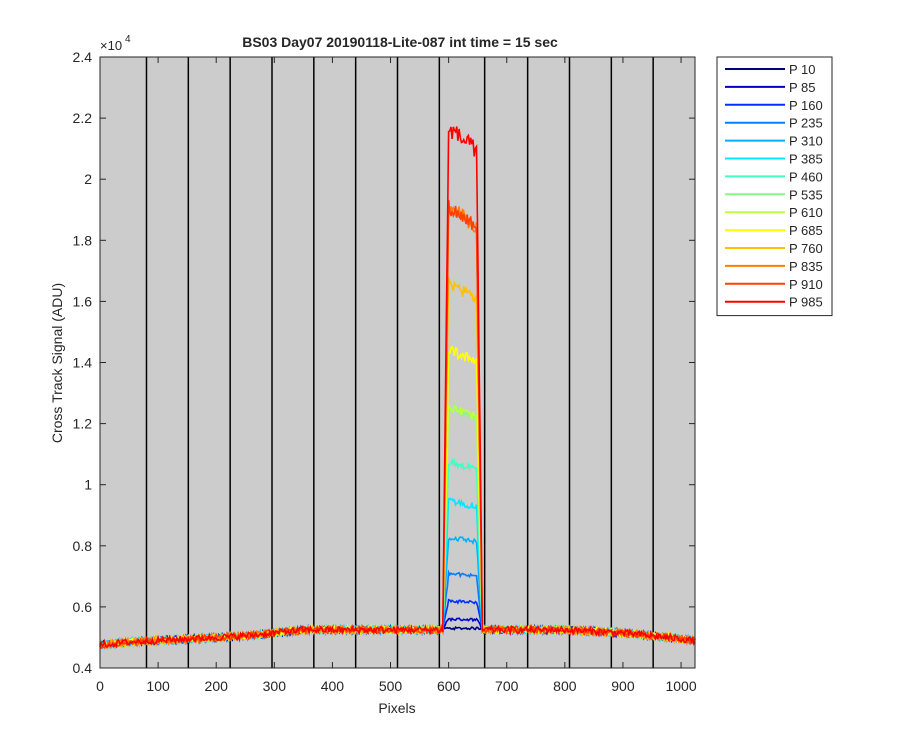 This screenshot has width=900, height=750. Describe the element at coordinates (806, 266) in the screenshot. I see `legend-label: P 835` at that location.